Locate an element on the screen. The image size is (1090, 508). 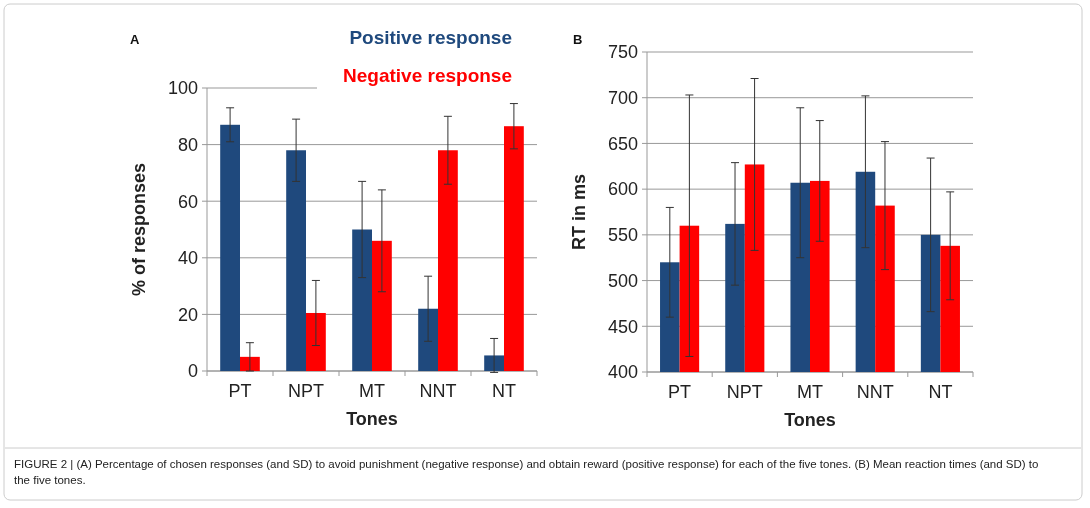
y-tick-label: 20 is located at coordinates (187, 314).